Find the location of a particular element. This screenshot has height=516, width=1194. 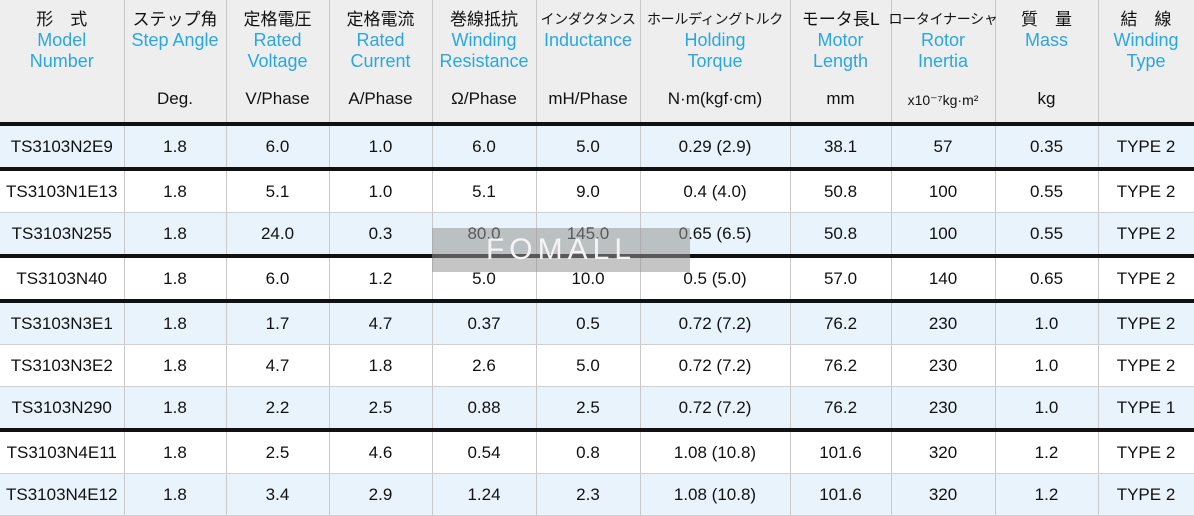

col-header-winding-resistance: 巻線抵抗 Winding Resistance Ω/Phase is located at coordinates (484, 63).